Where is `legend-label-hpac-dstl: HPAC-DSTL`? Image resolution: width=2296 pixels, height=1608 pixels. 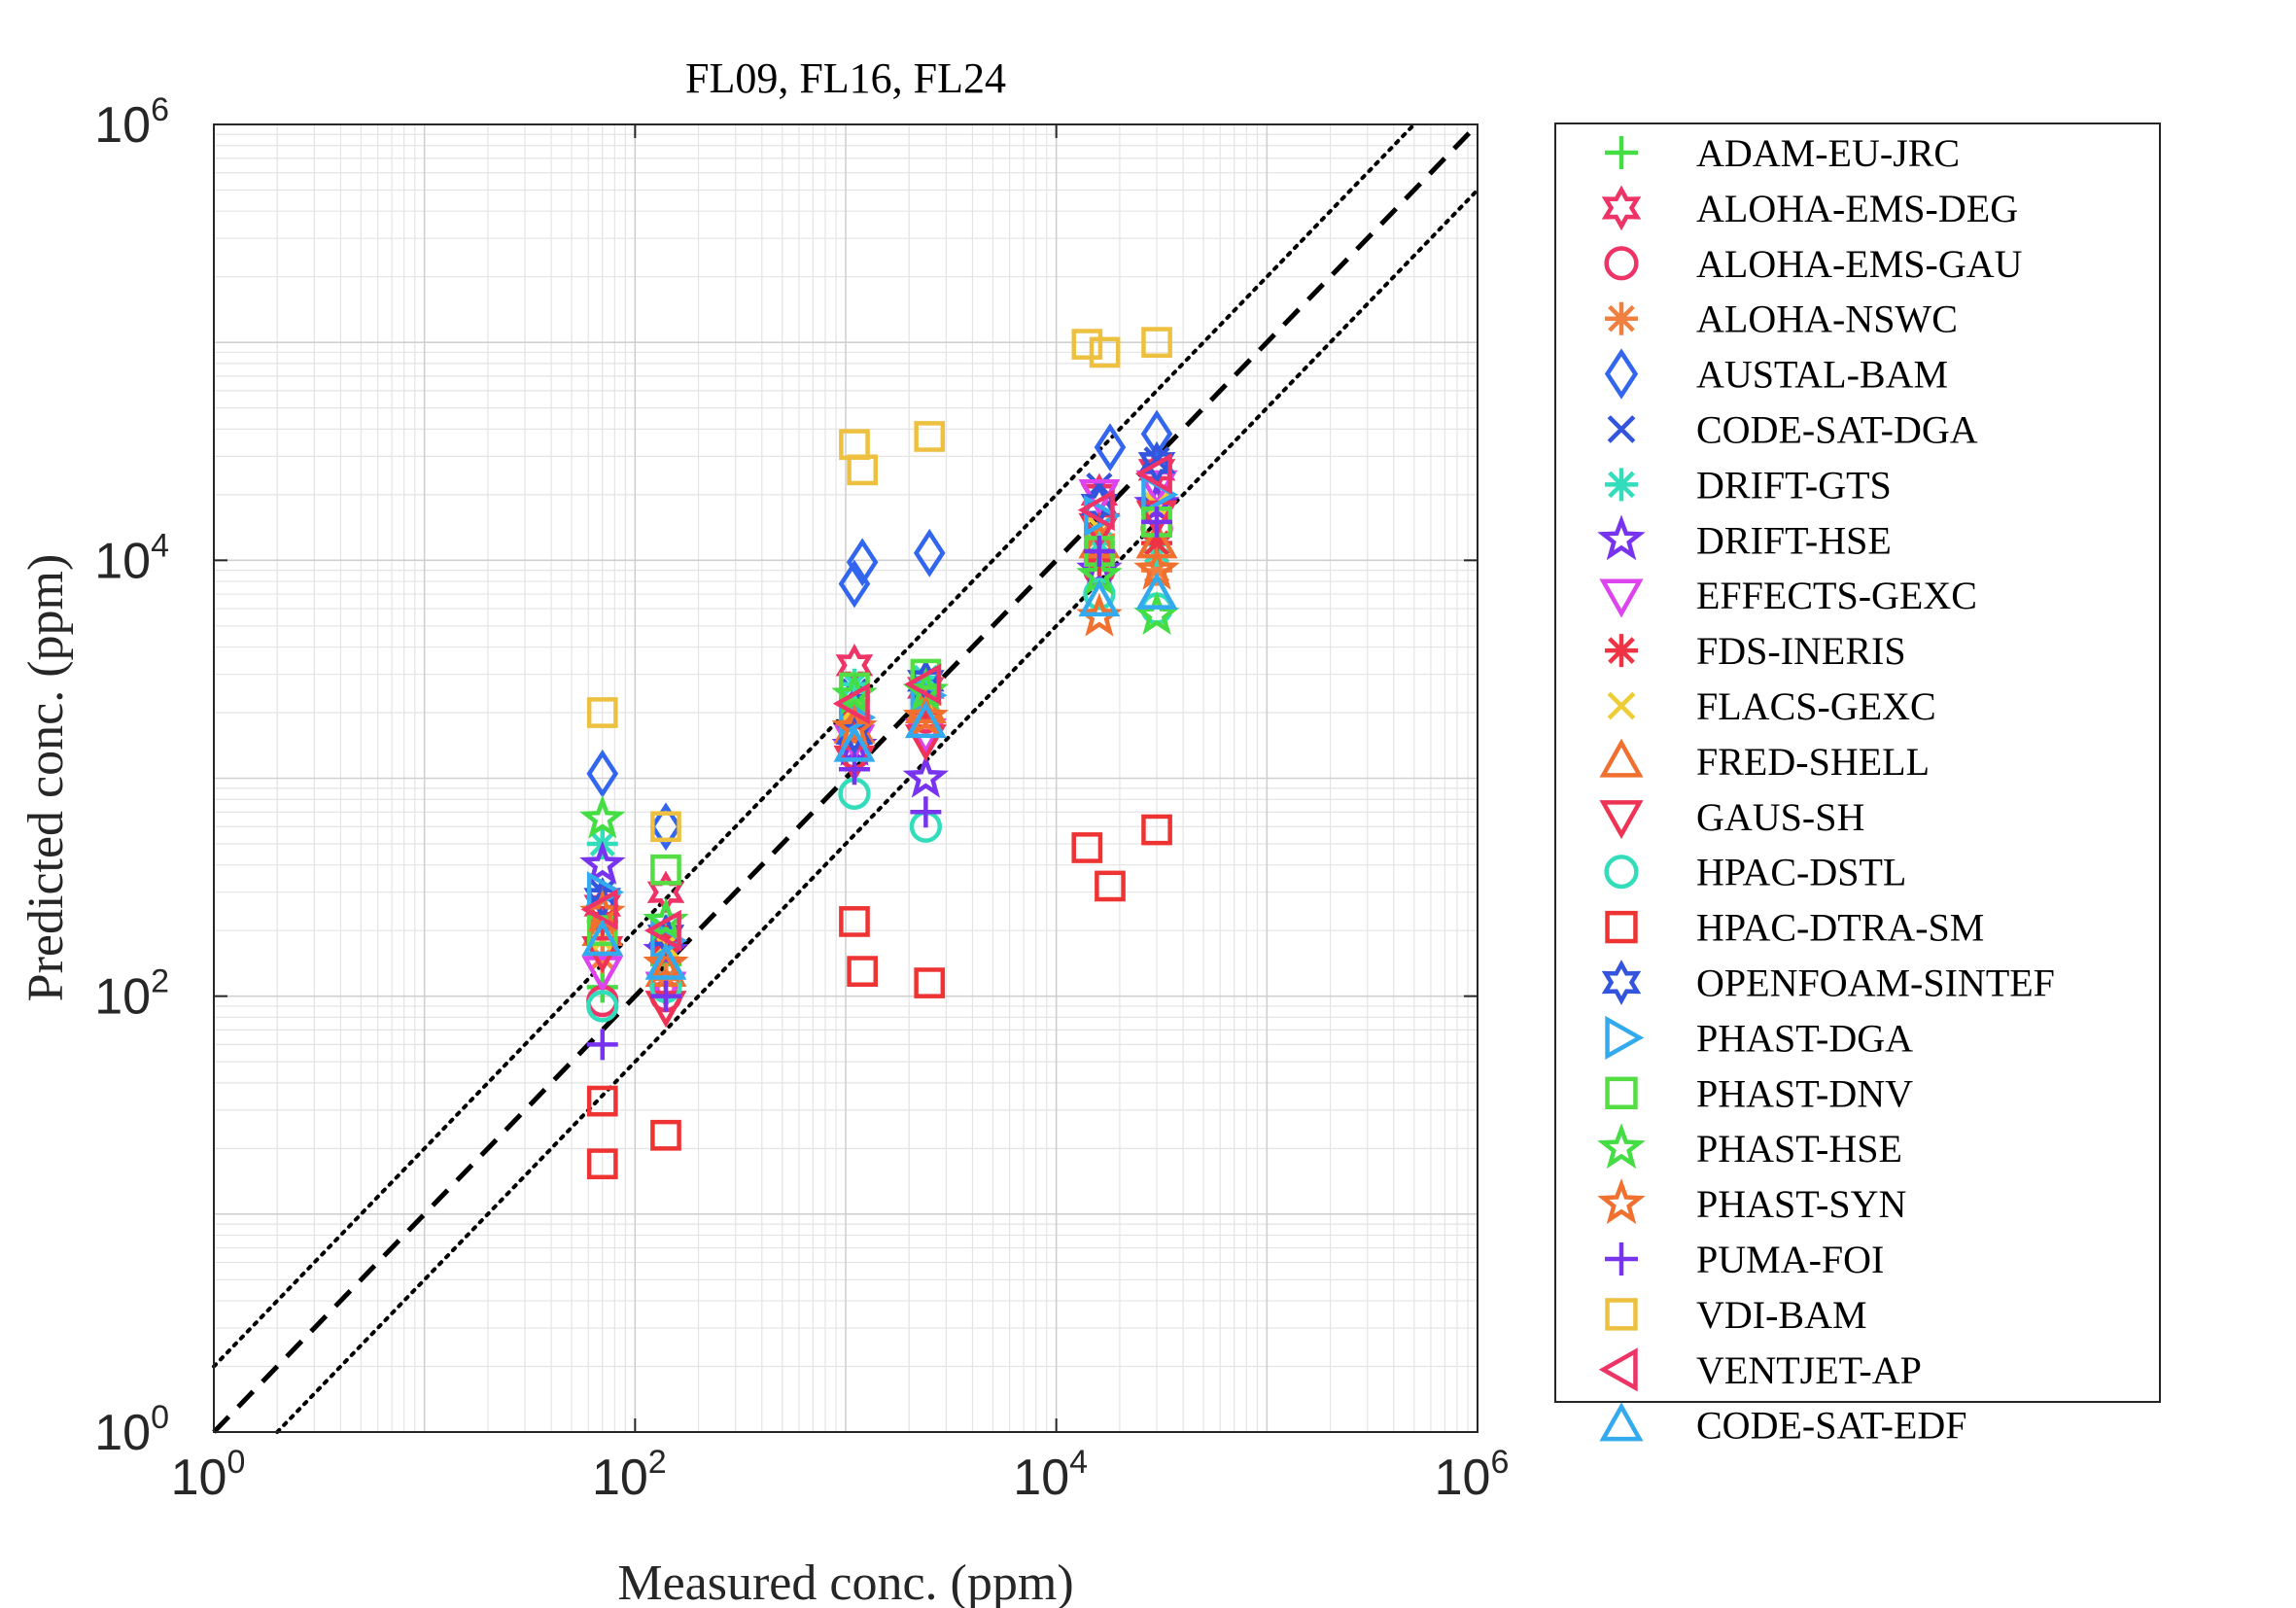 legend-label-hpac-dstl: HPAC-DSTL is located at coordinates (1801, 872).